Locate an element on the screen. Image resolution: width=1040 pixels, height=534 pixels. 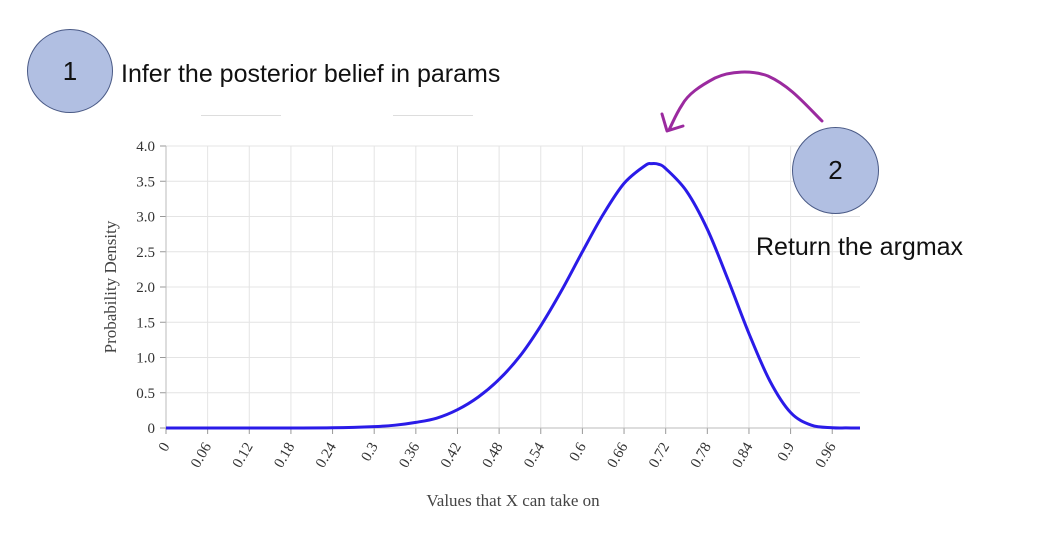
step-2-number: 2 is located at coordinates (835, 170).